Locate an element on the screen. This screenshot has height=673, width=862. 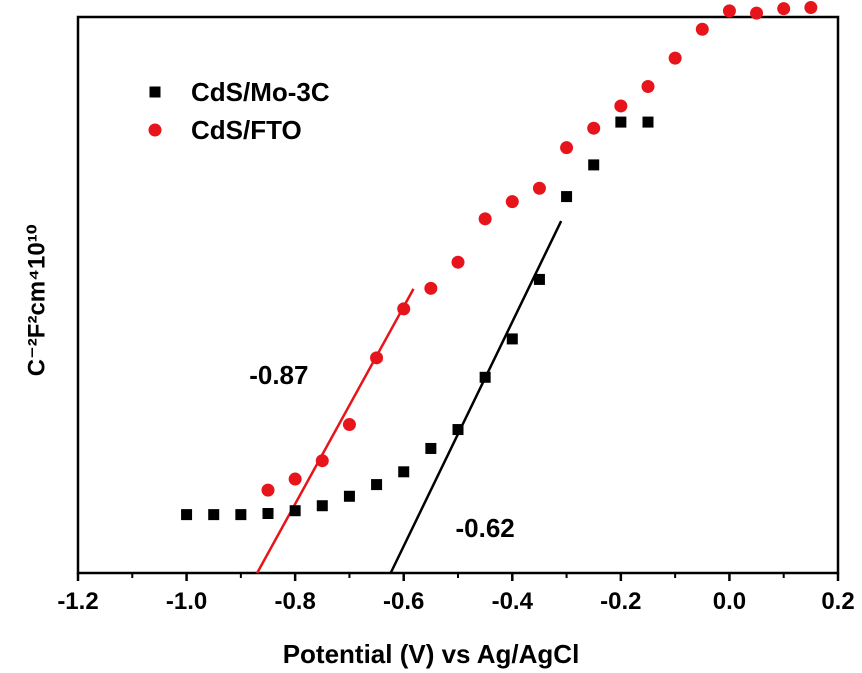
legend: CdS/Mo-3C CdS/FTO is located at coordinates (239, 111).